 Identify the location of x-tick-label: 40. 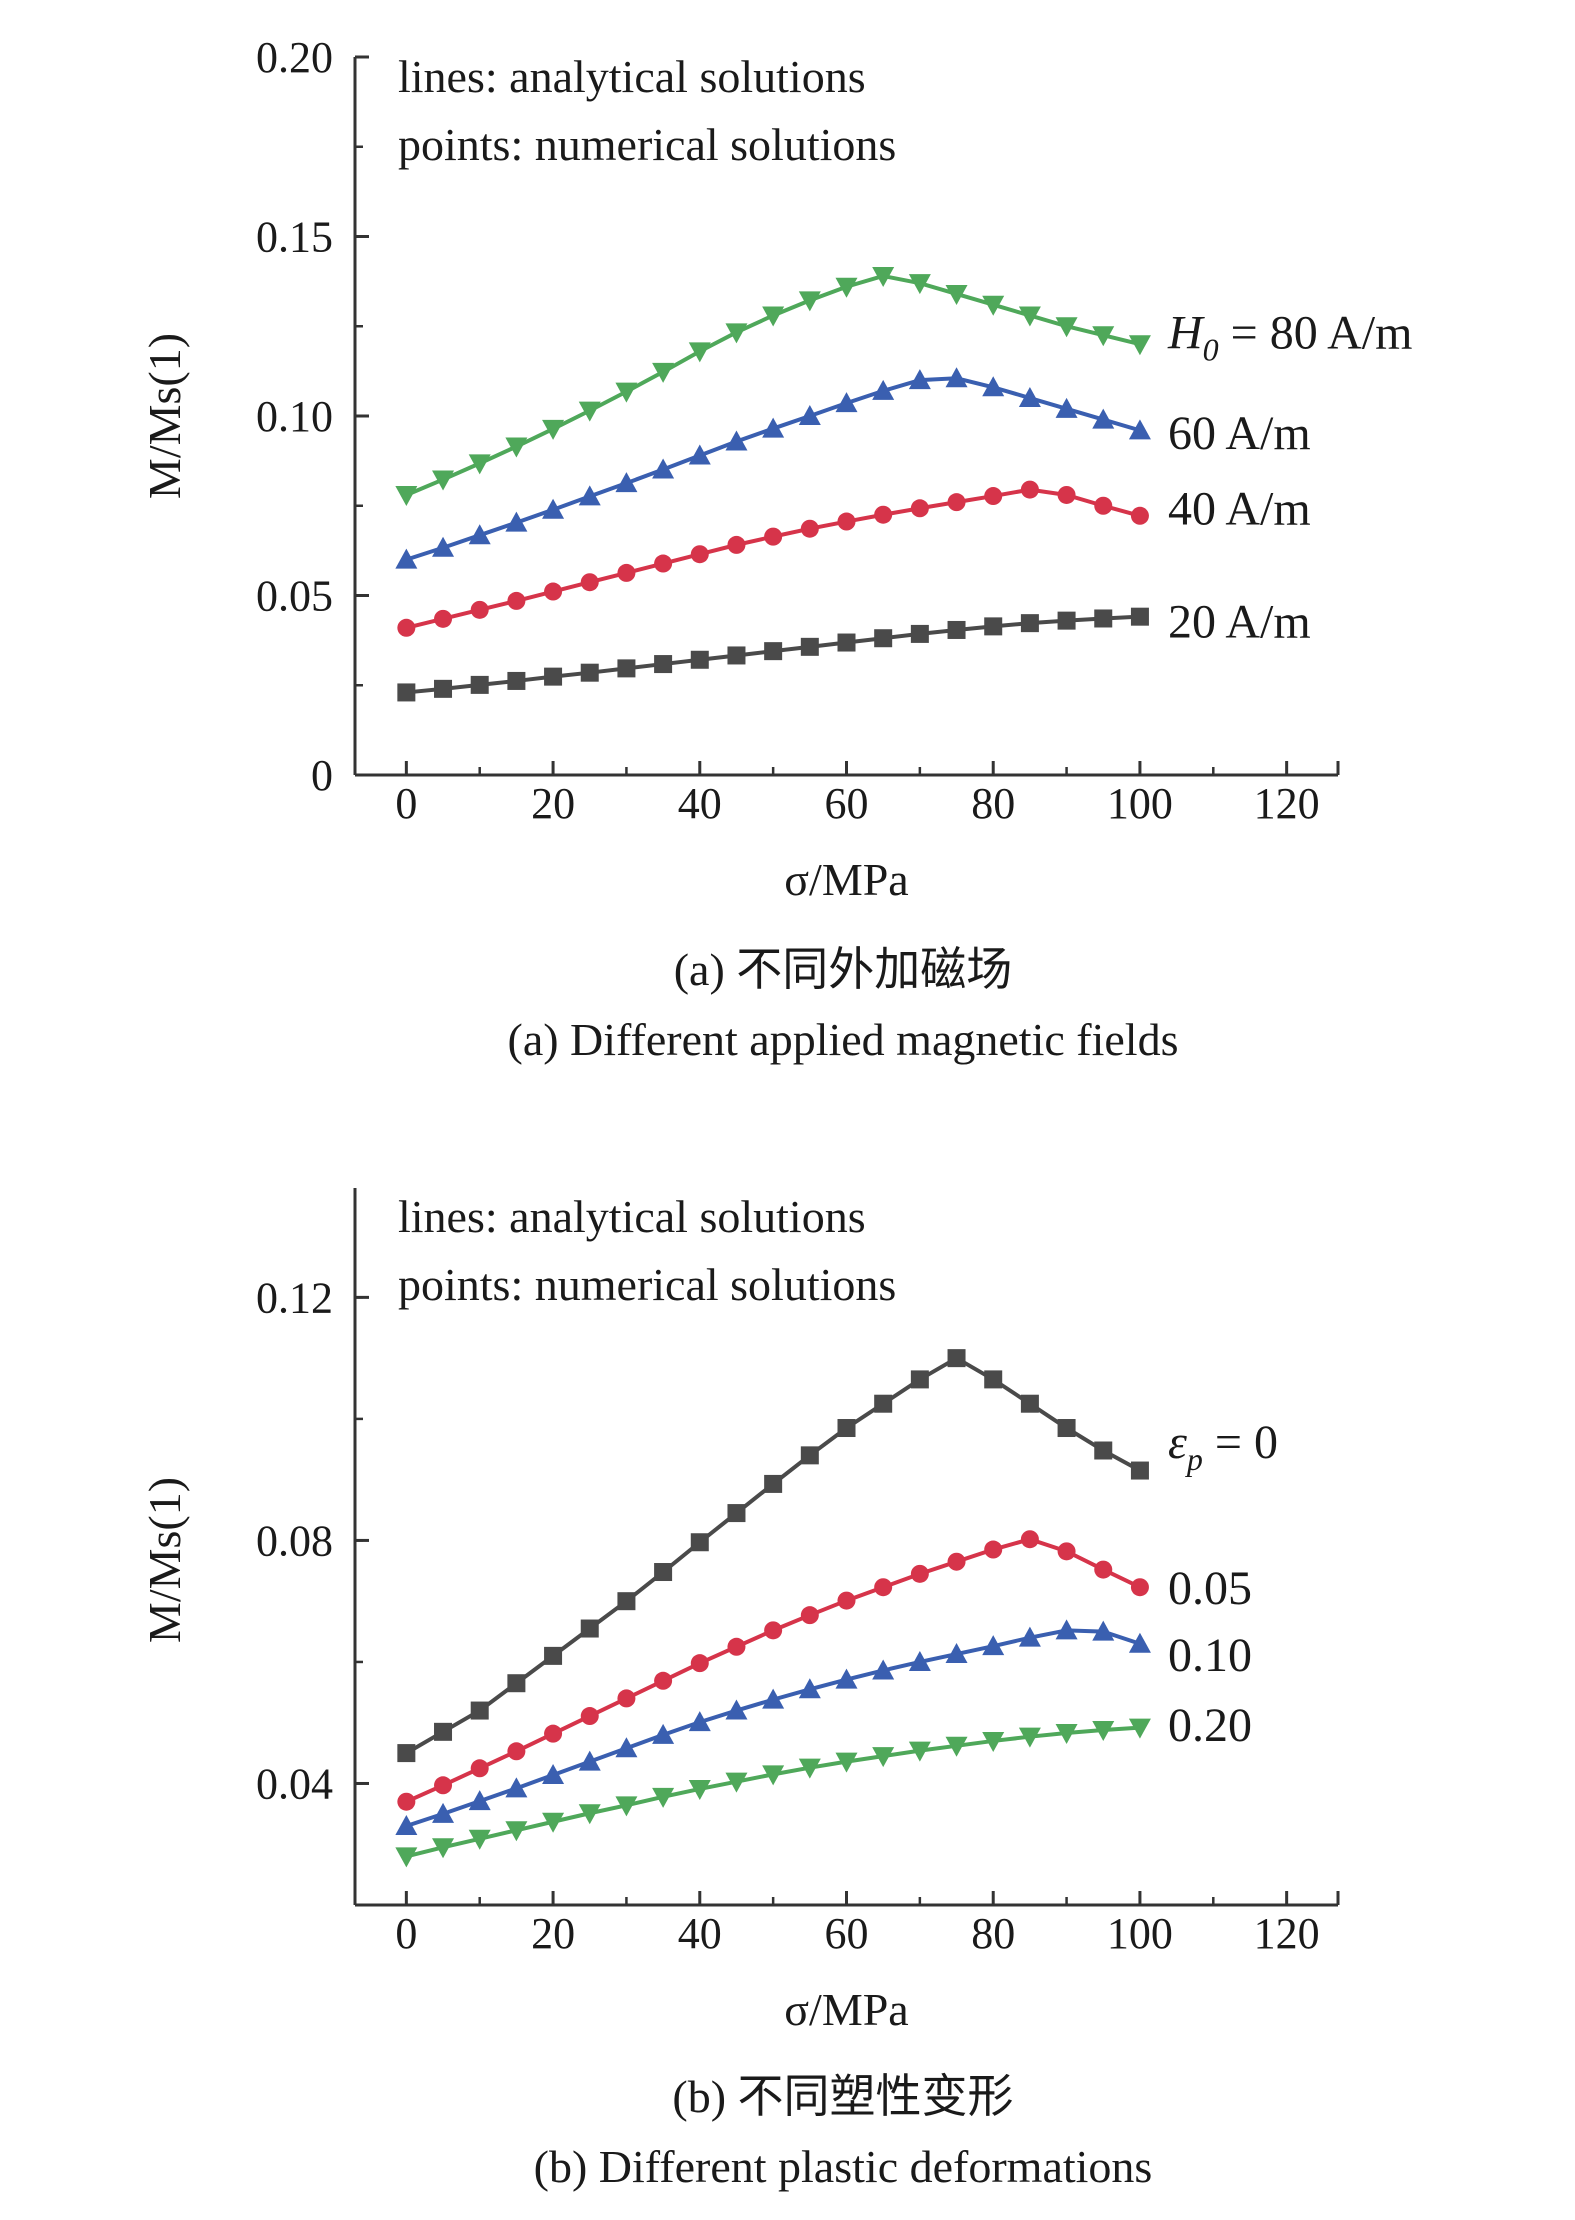
(700, 803).